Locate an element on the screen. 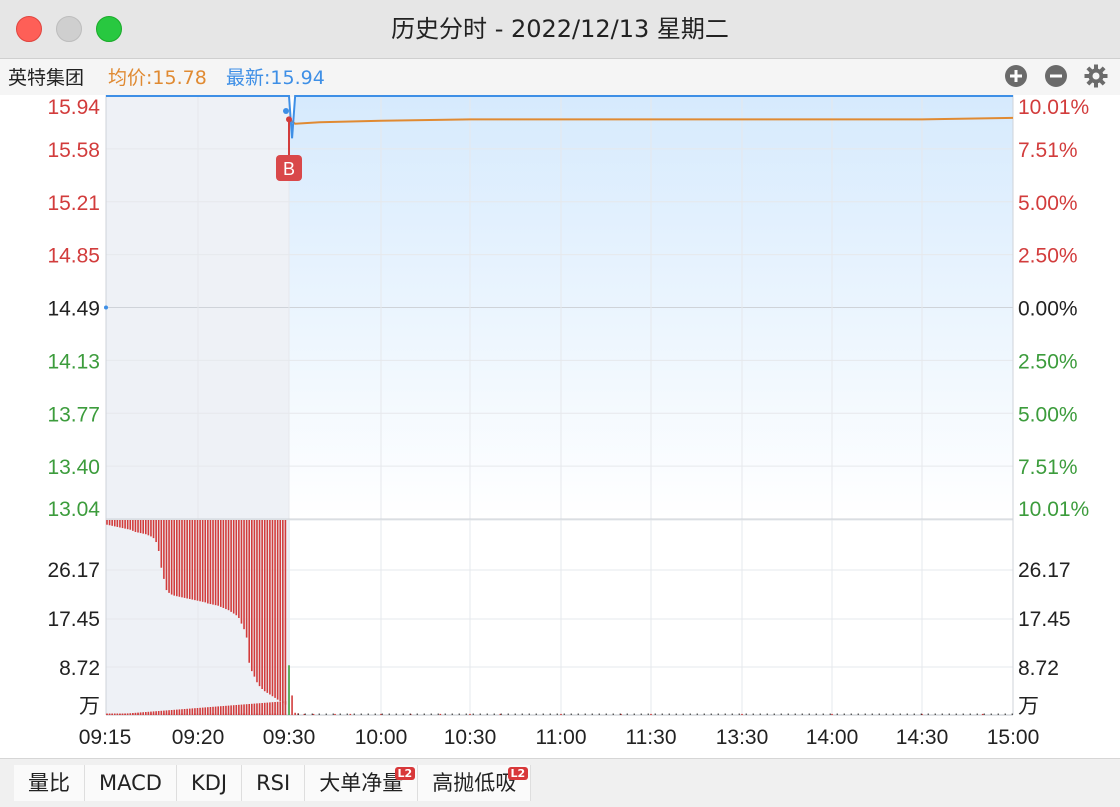 This screenshot has height=807, width=1120. auction-volume-upper is located at coordinates (196, 612).